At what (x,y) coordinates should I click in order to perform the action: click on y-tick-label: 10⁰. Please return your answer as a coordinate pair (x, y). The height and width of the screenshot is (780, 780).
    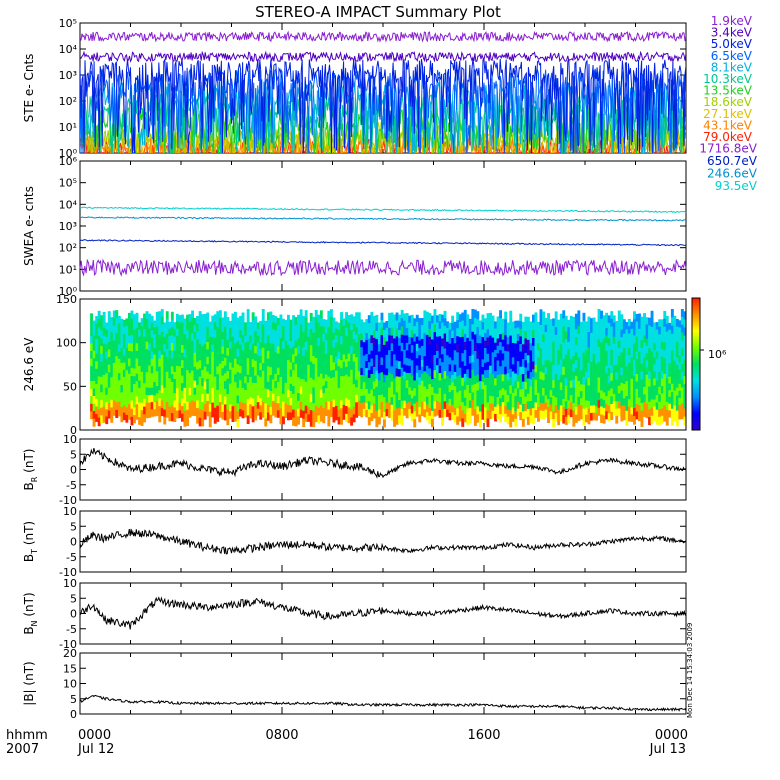
    Looking at the image, I should click on (68, 153).